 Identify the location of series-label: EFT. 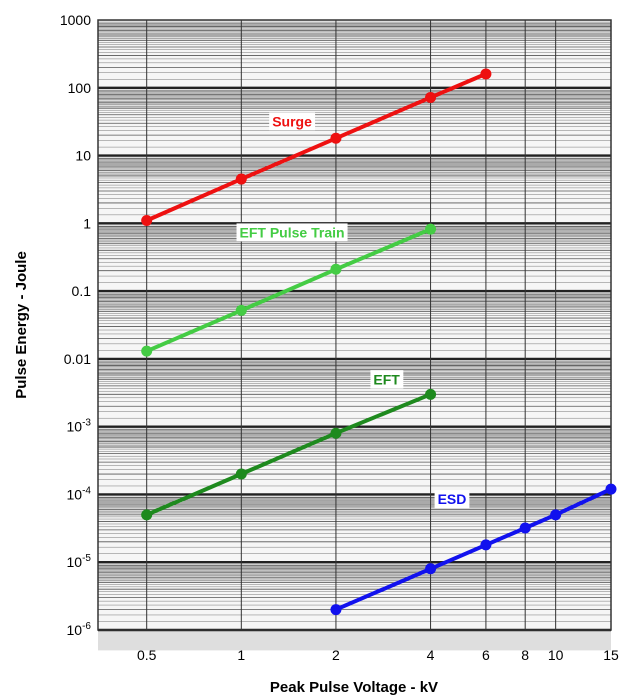
(386, 379).